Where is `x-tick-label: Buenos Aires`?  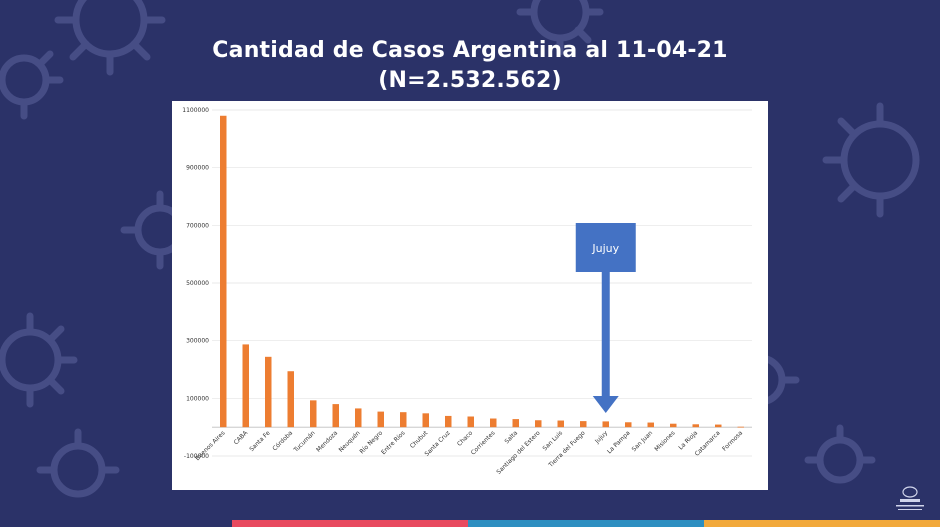
x-tick-label: Buenos Aires is located at coordinates (210, 446).